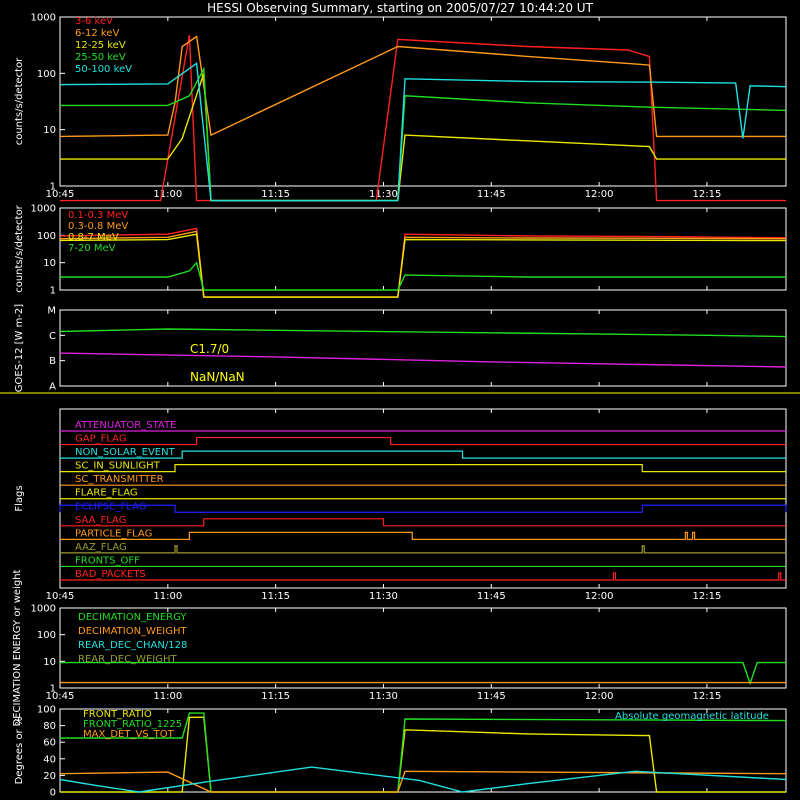 The height and width of the screenshot is (800, 800). I want to click on flag-line-particle-flag, so click(423, 535).